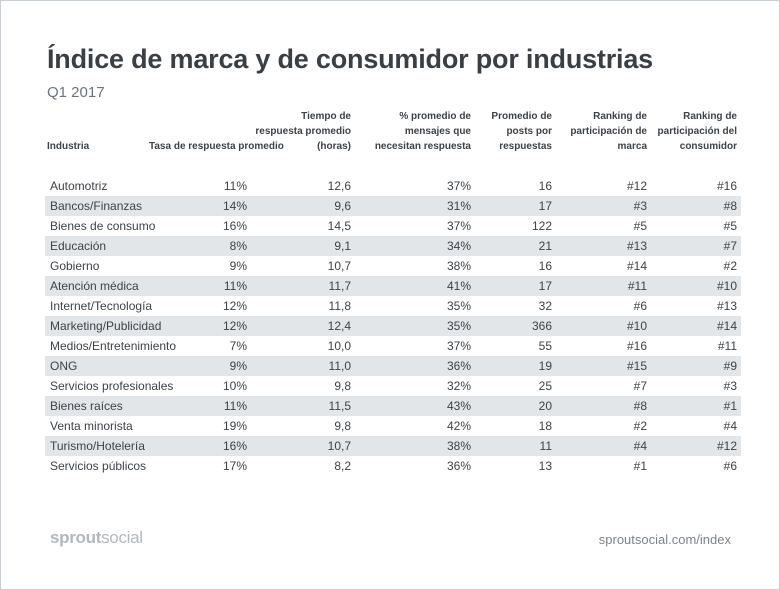  I want to click on table-row: Venta minorista 19% 9,8 42% 18 #2 #4, so click(393, 426).